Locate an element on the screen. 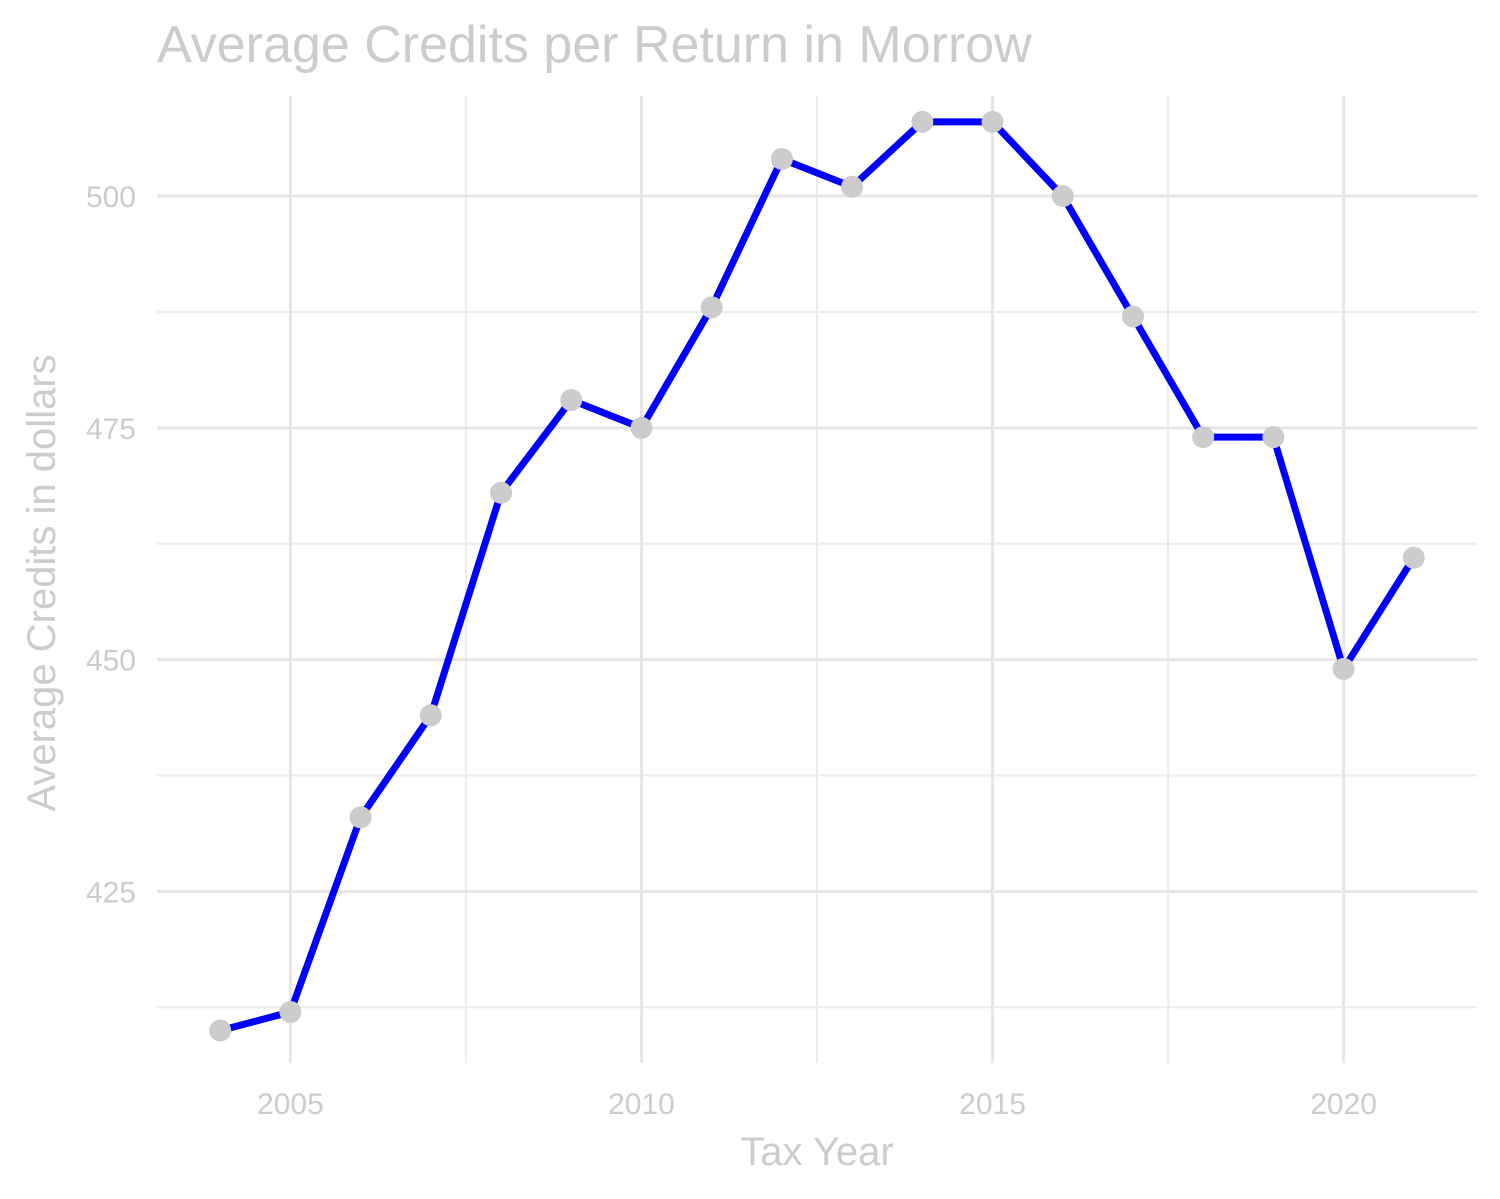 The image size is (1500, 1199). data-point-2020 is located at coordinates (1343, 668).